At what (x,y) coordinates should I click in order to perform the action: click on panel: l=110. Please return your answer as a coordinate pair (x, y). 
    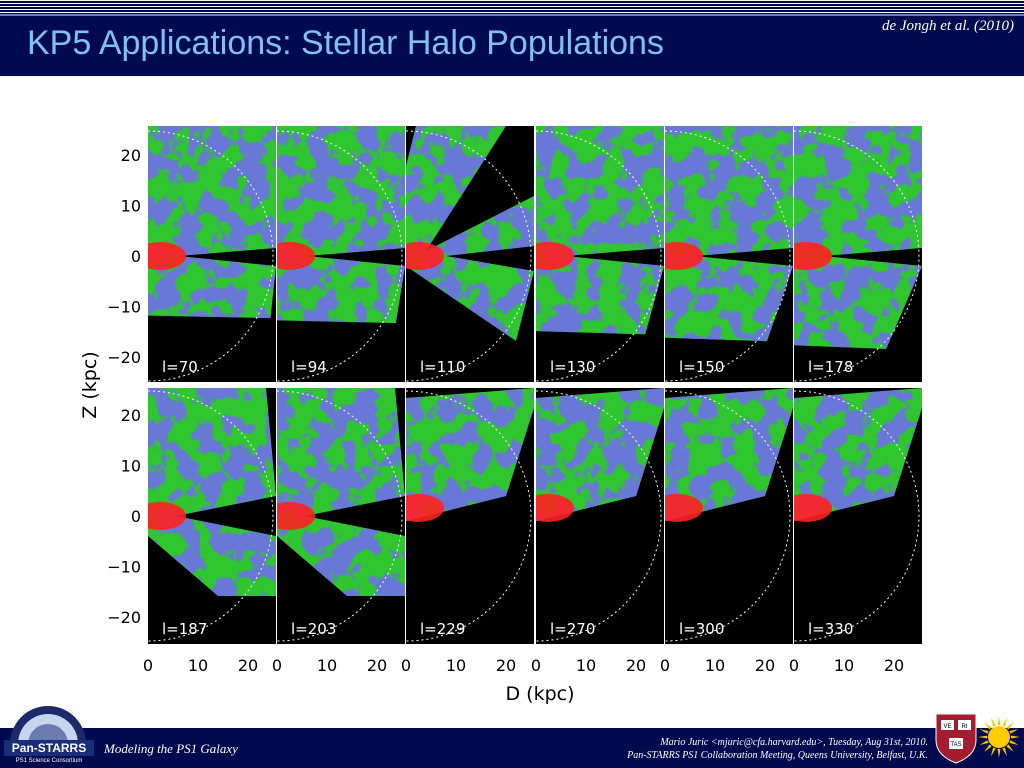
    Looking at the image, I should click on (470, 254).